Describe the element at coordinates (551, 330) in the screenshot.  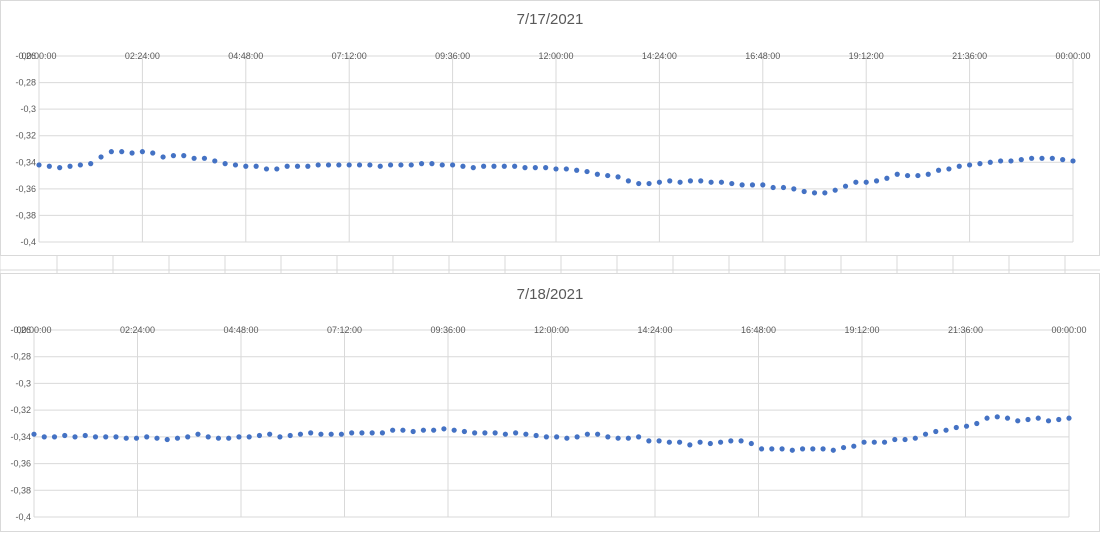
I see `x-tick-label: 12:00:00` at that location.